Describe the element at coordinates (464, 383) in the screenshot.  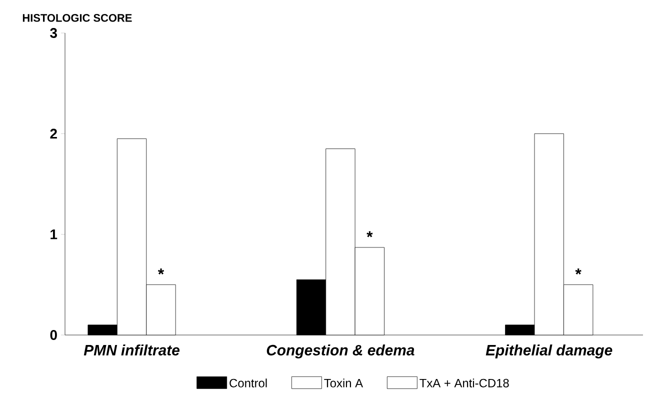
I see `legend-label: TxA + Anti-CD18` at that location.